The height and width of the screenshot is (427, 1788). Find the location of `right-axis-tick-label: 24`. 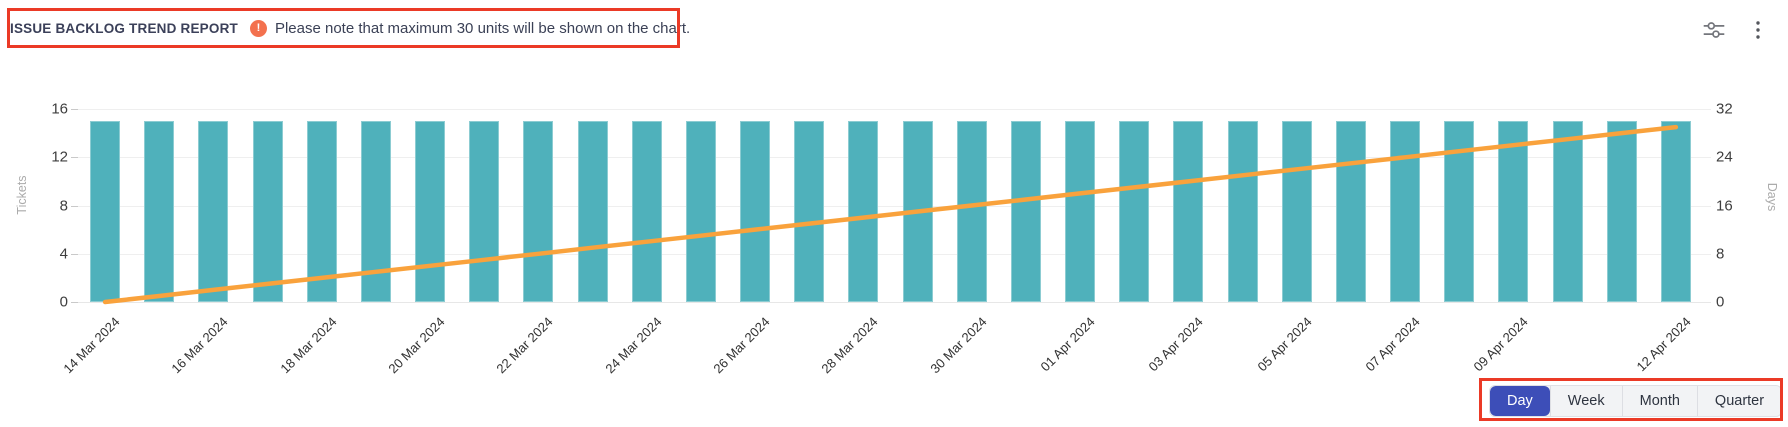

right-axis-tick-label: 24 is located at coordinates (1724, 157).